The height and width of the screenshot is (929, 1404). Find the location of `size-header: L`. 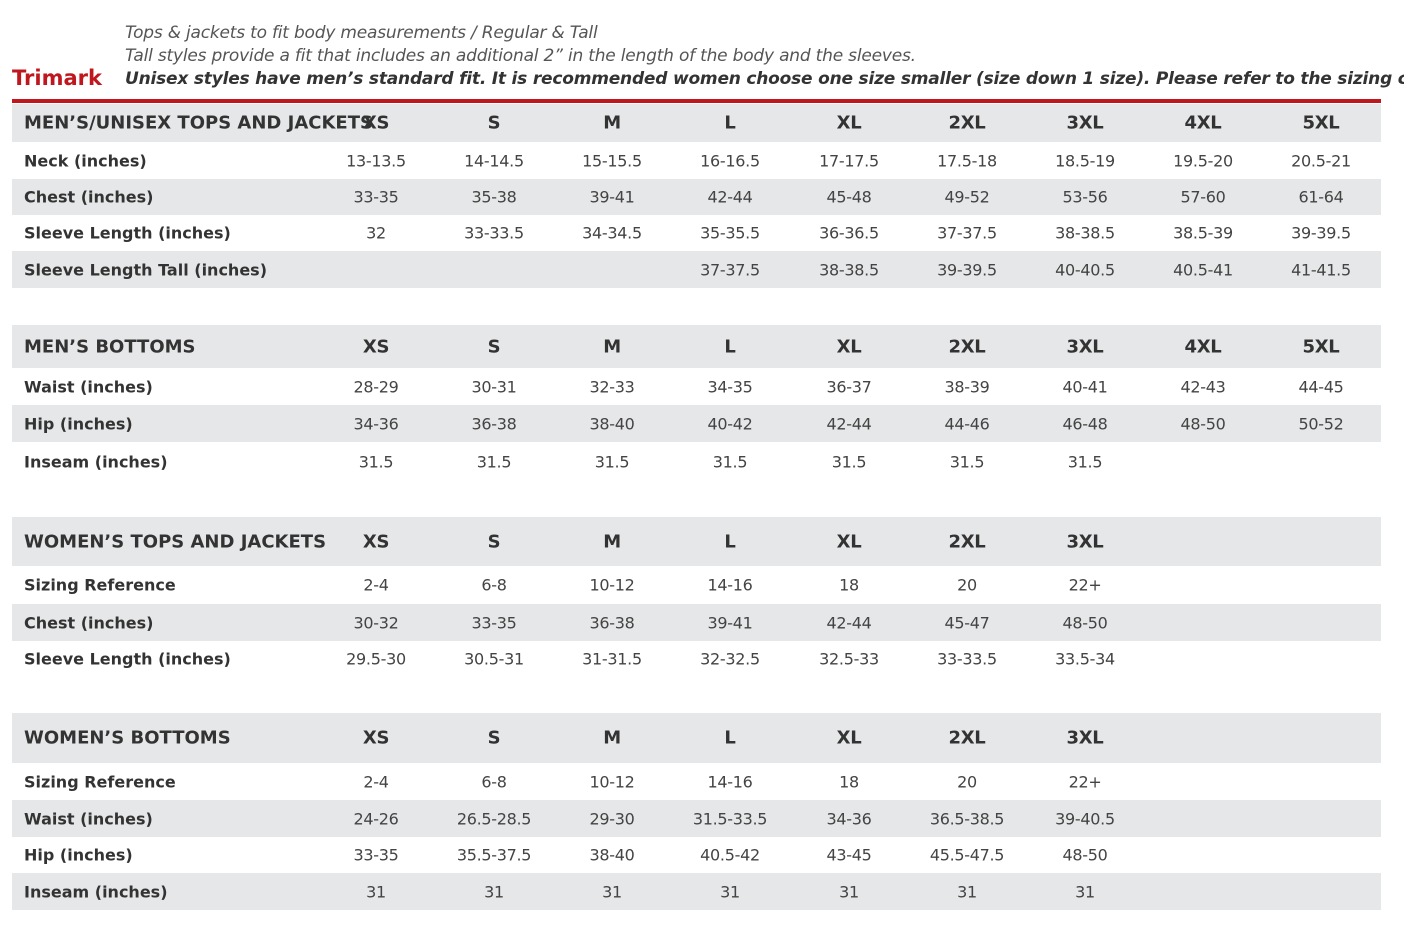

size-header: L is located at coordinates (730, 738).